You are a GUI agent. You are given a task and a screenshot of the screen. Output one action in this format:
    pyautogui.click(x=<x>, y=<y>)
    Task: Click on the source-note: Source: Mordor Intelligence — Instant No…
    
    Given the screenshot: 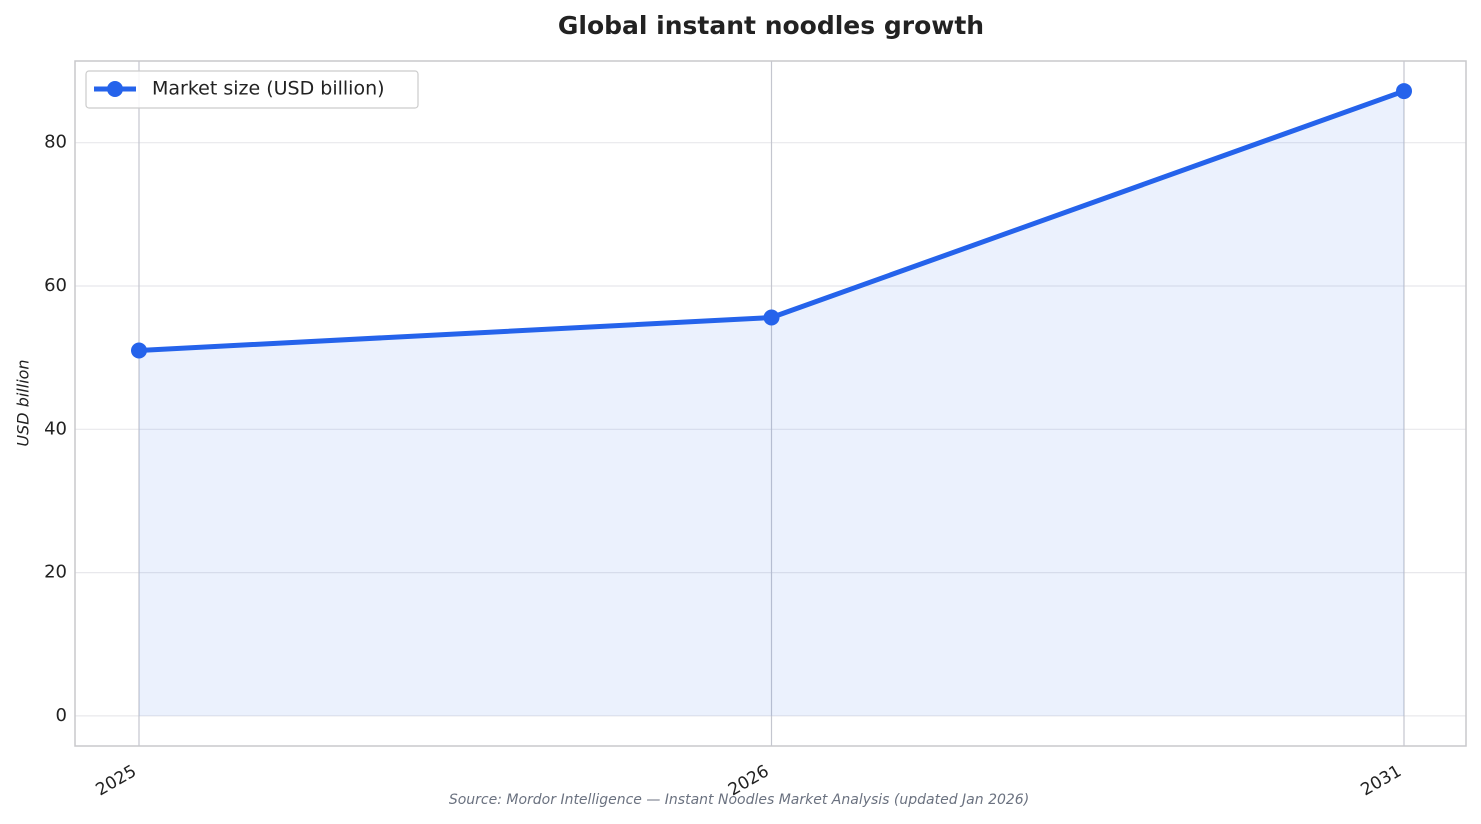 What is the action you would take?
    pyautogui.click(x=739, y=800)
    